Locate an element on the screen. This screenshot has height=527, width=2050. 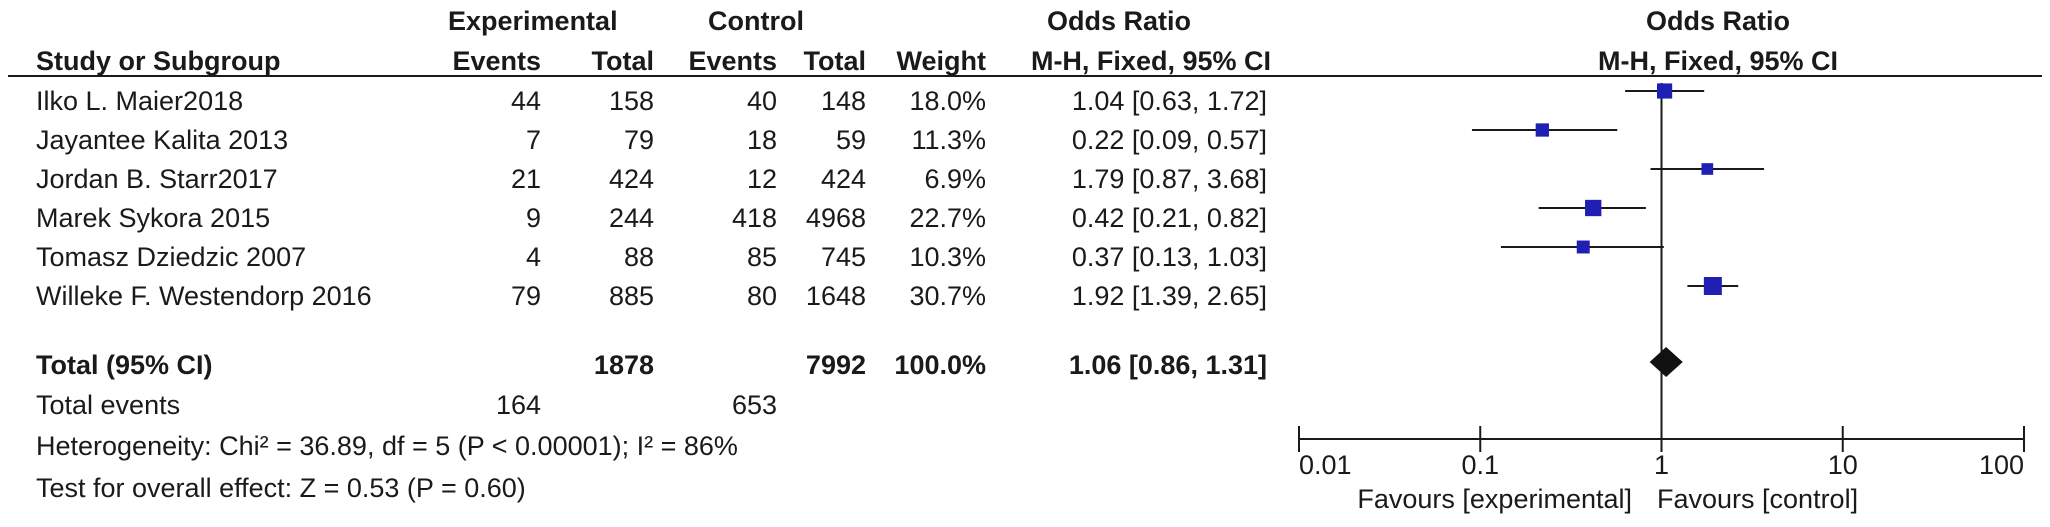
row-exp-events: 7 is located at coordinates (533, 140).